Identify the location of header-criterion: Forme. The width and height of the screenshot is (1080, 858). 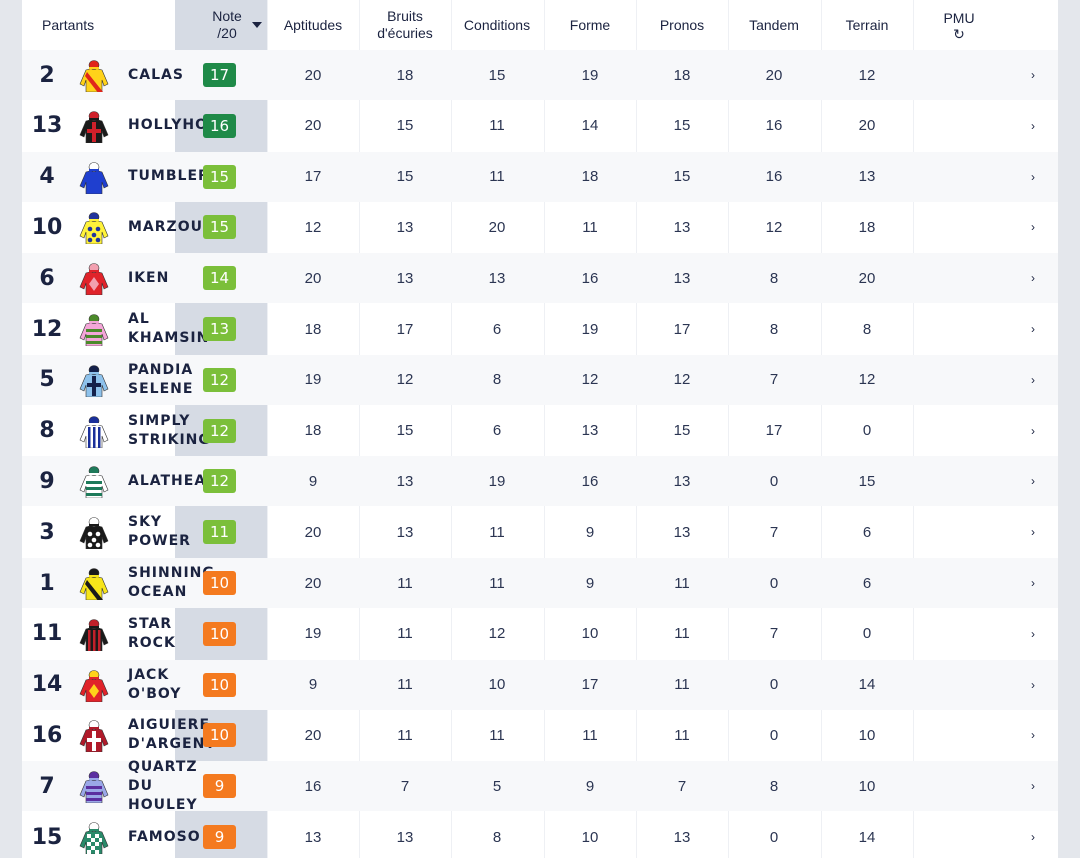
(590, 25).